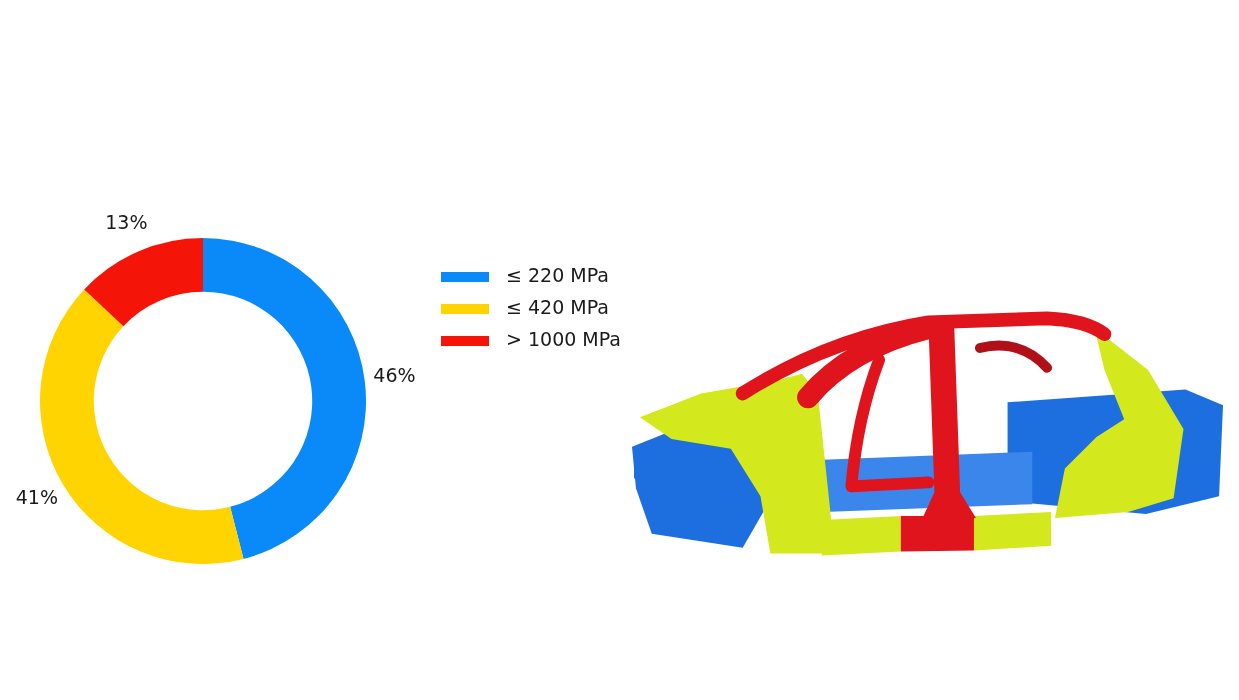  I want to click on legend-label: > 1000 MPa, so click(563, 338).